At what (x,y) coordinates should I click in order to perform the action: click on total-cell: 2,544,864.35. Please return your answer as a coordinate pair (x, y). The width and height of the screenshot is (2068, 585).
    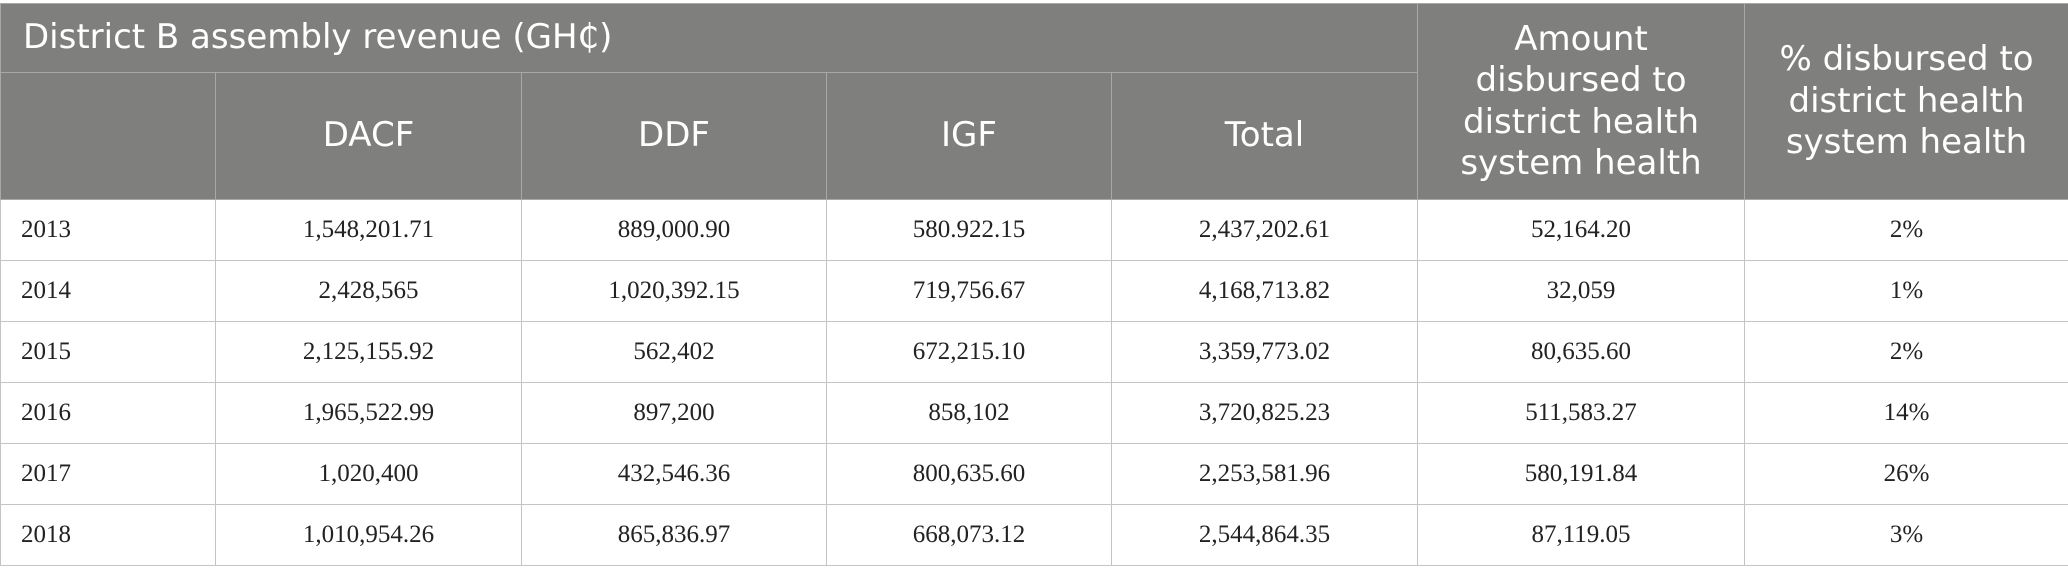
    Looking at the image, I should click on (1264, 535).